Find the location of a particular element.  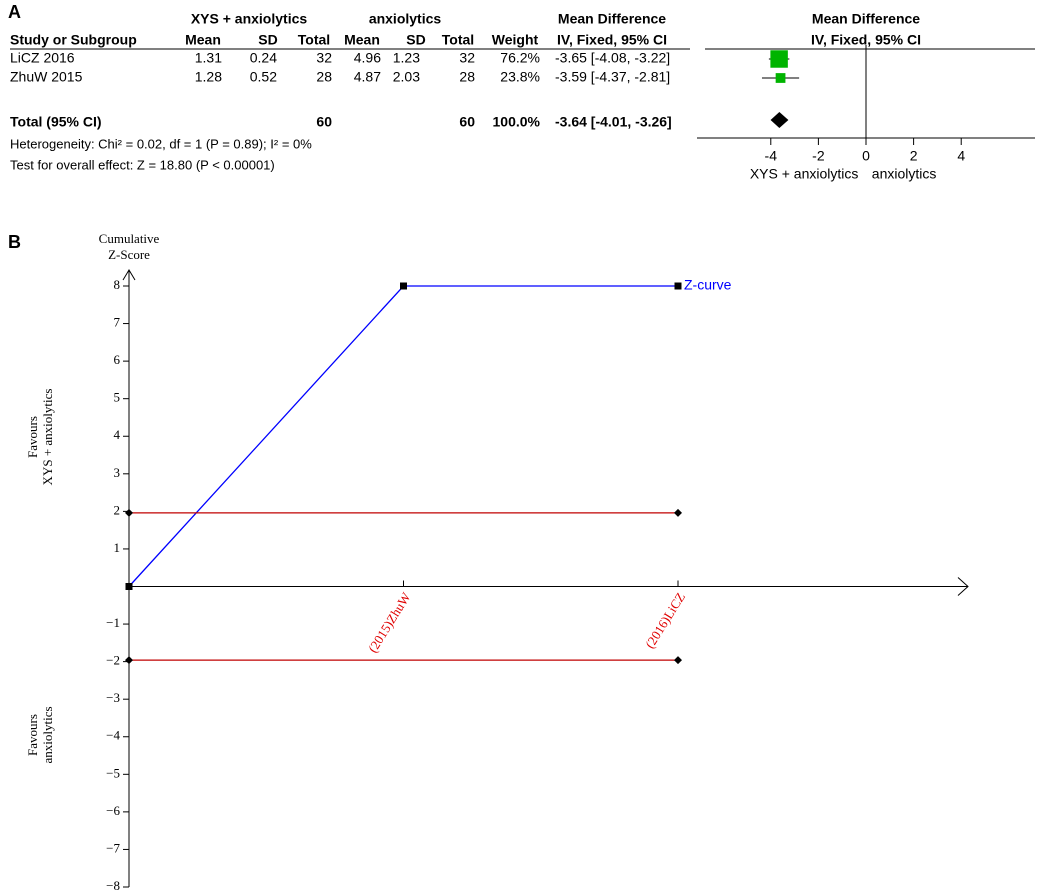

y-tick-label: −2 is located at coordinates (113, 660).